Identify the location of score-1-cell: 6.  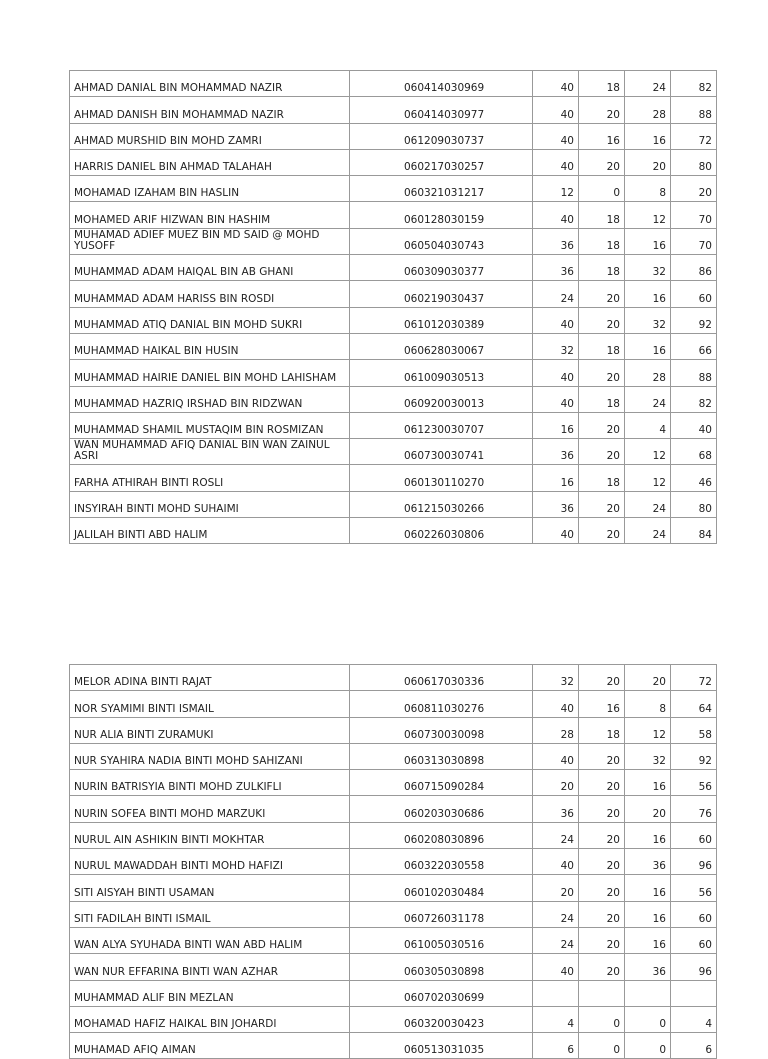
(555, 1045).